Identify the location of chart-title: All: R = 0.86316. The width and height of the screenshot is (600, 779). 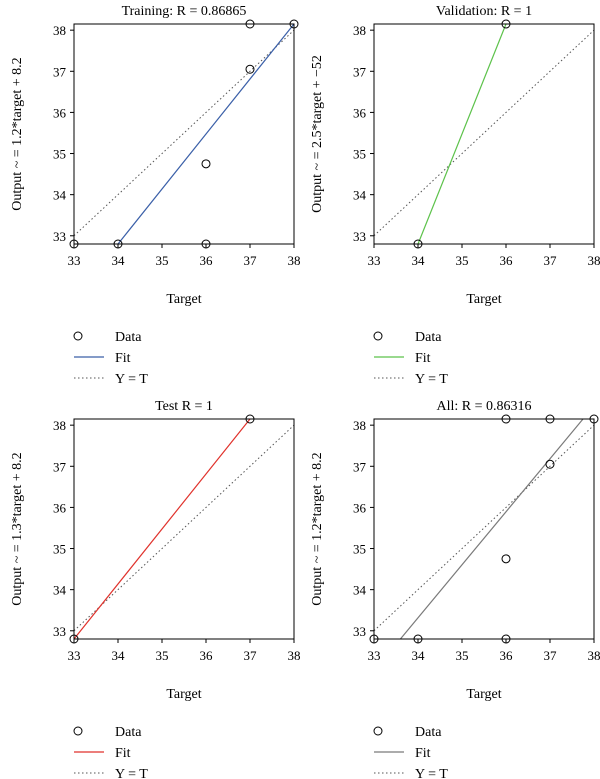
(483, 406).